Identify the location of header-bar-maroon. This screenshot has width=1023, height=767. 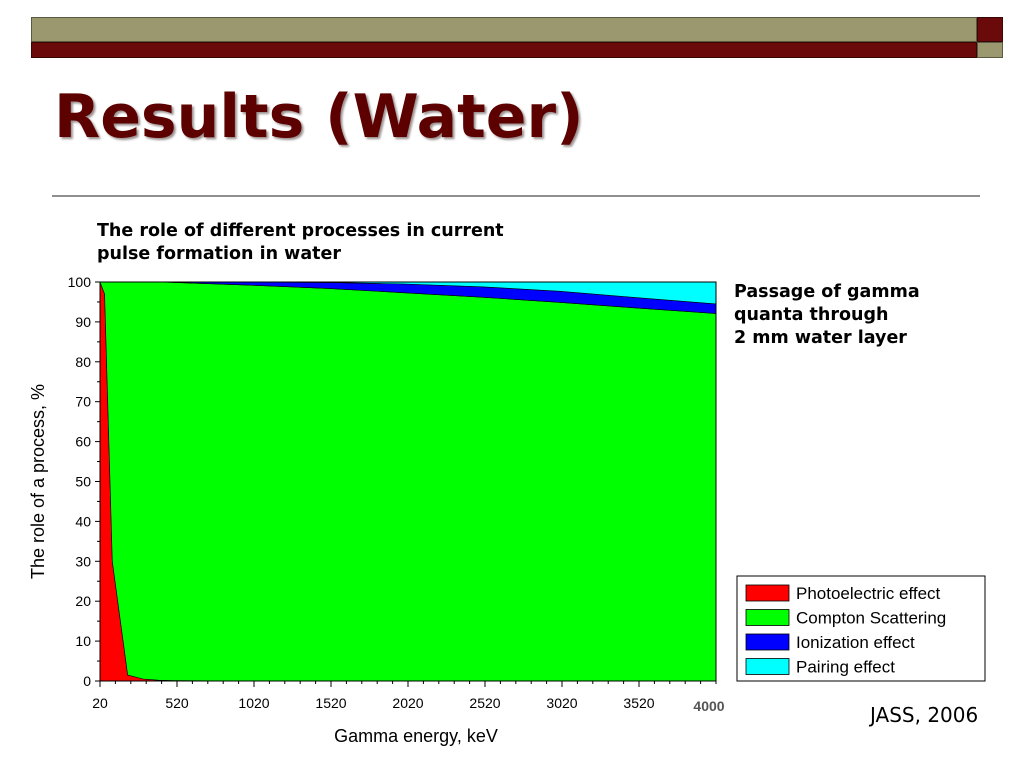
(504, 50).